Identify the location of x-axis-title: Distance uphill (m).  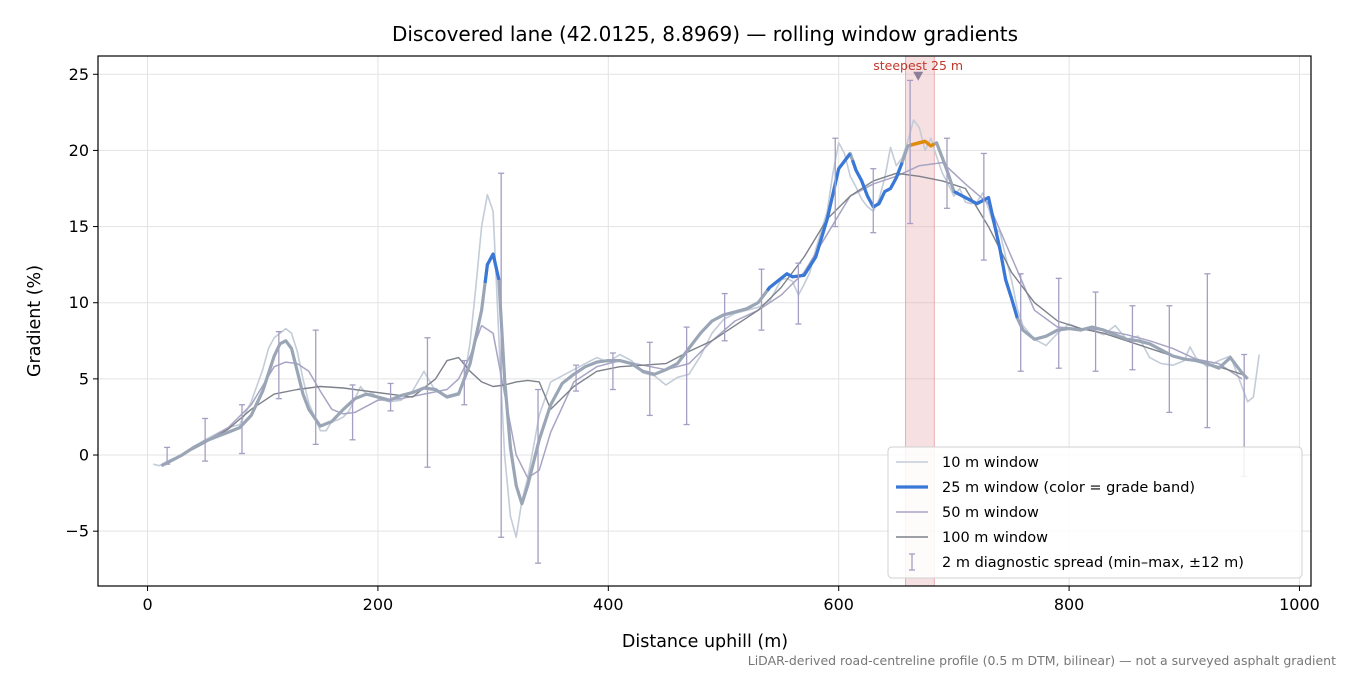
(705, 642).